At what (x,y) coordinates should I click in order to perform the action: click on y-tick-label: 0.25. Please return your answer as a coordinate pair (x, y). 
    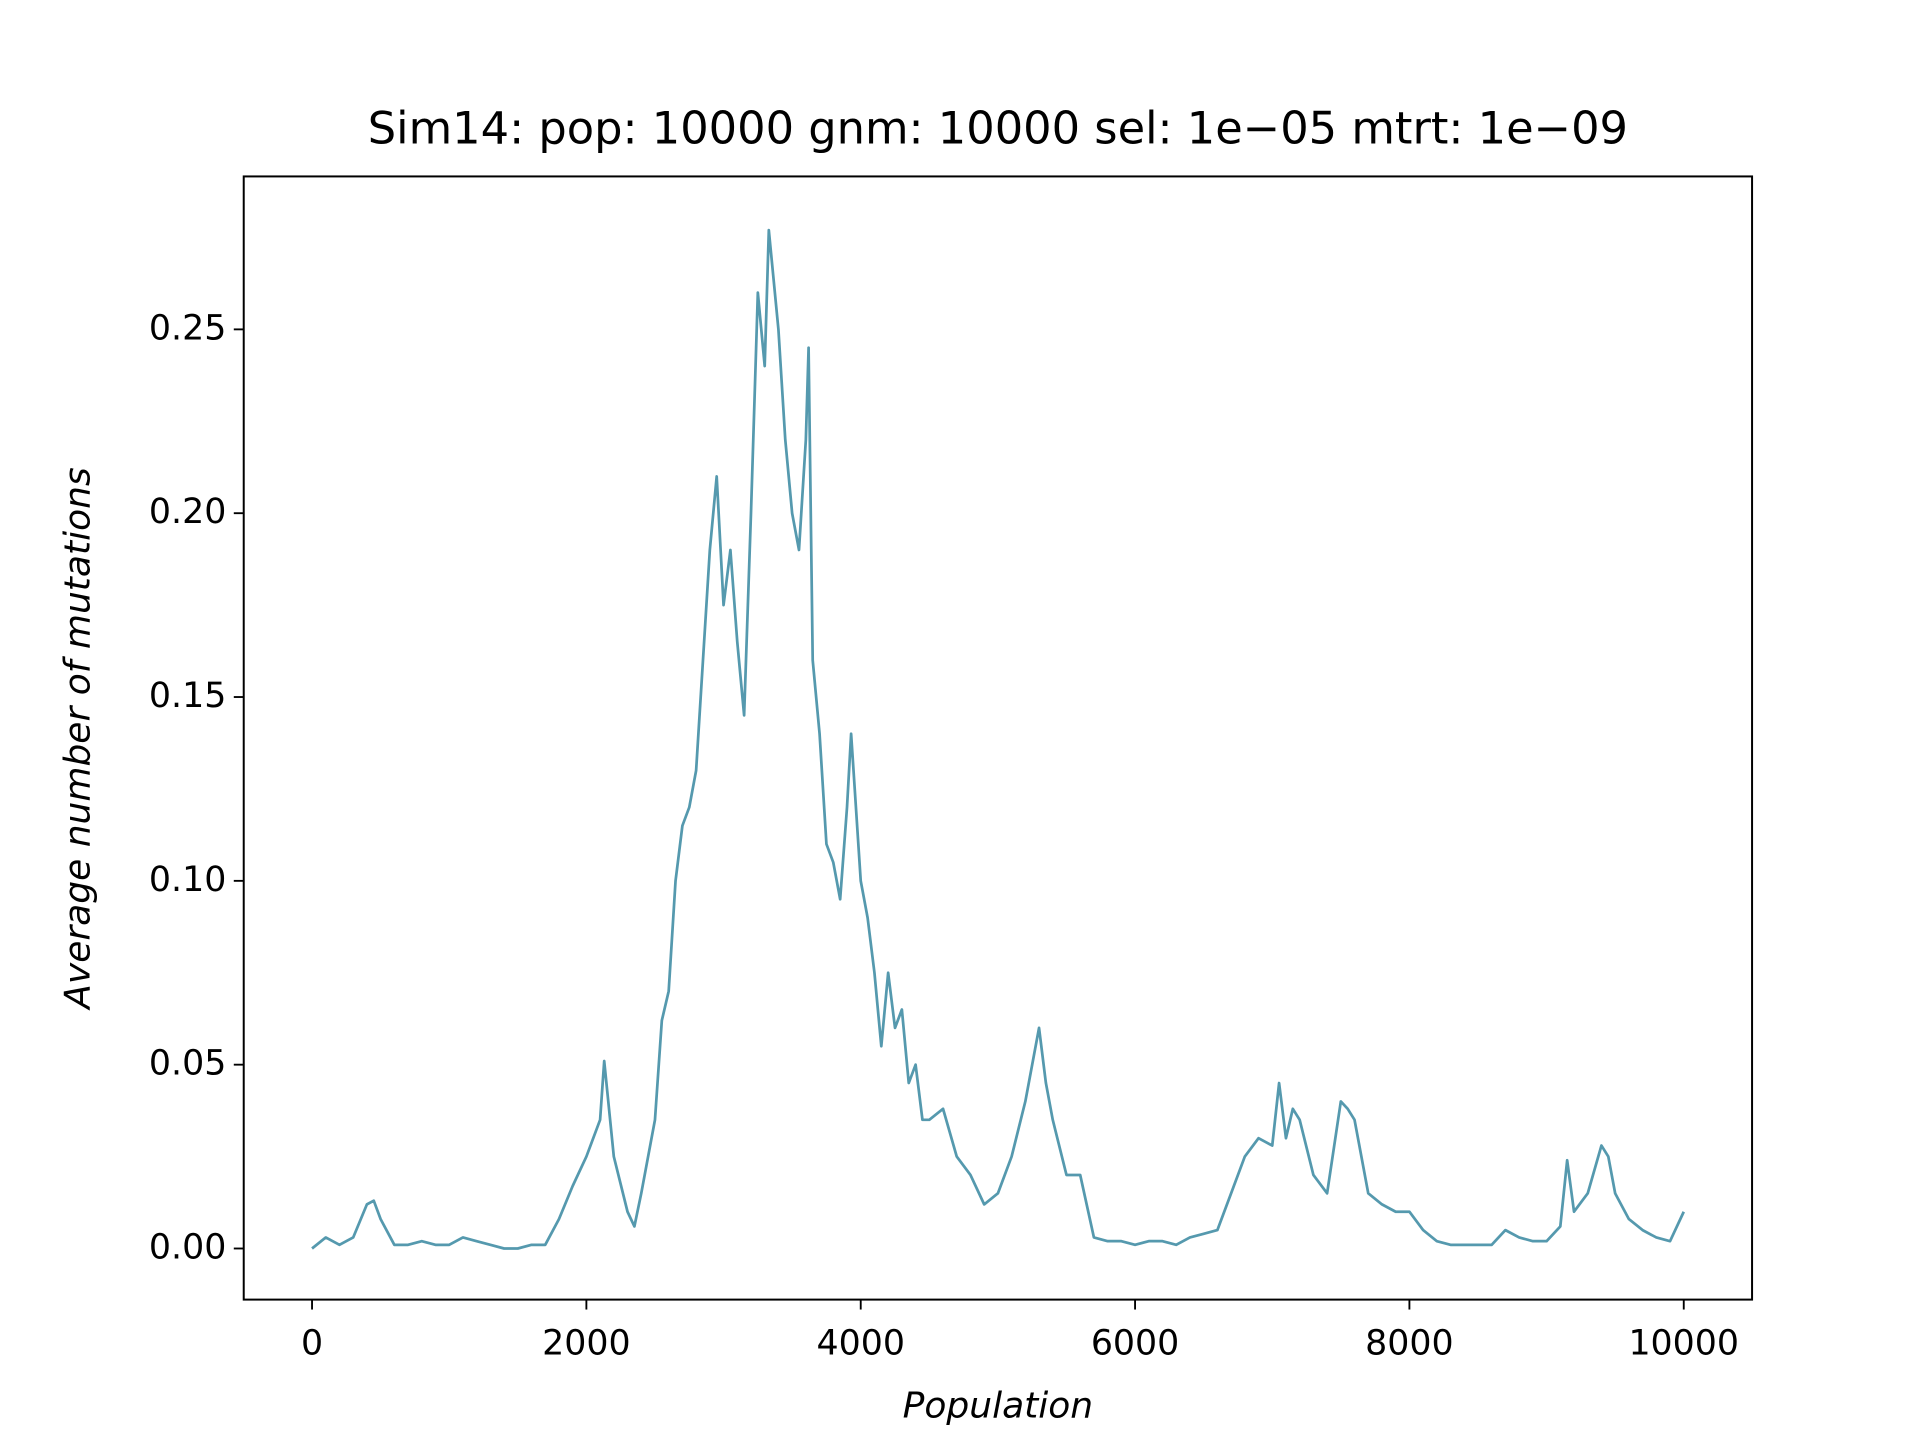
    Looking at the image, I should click on (187, 328).